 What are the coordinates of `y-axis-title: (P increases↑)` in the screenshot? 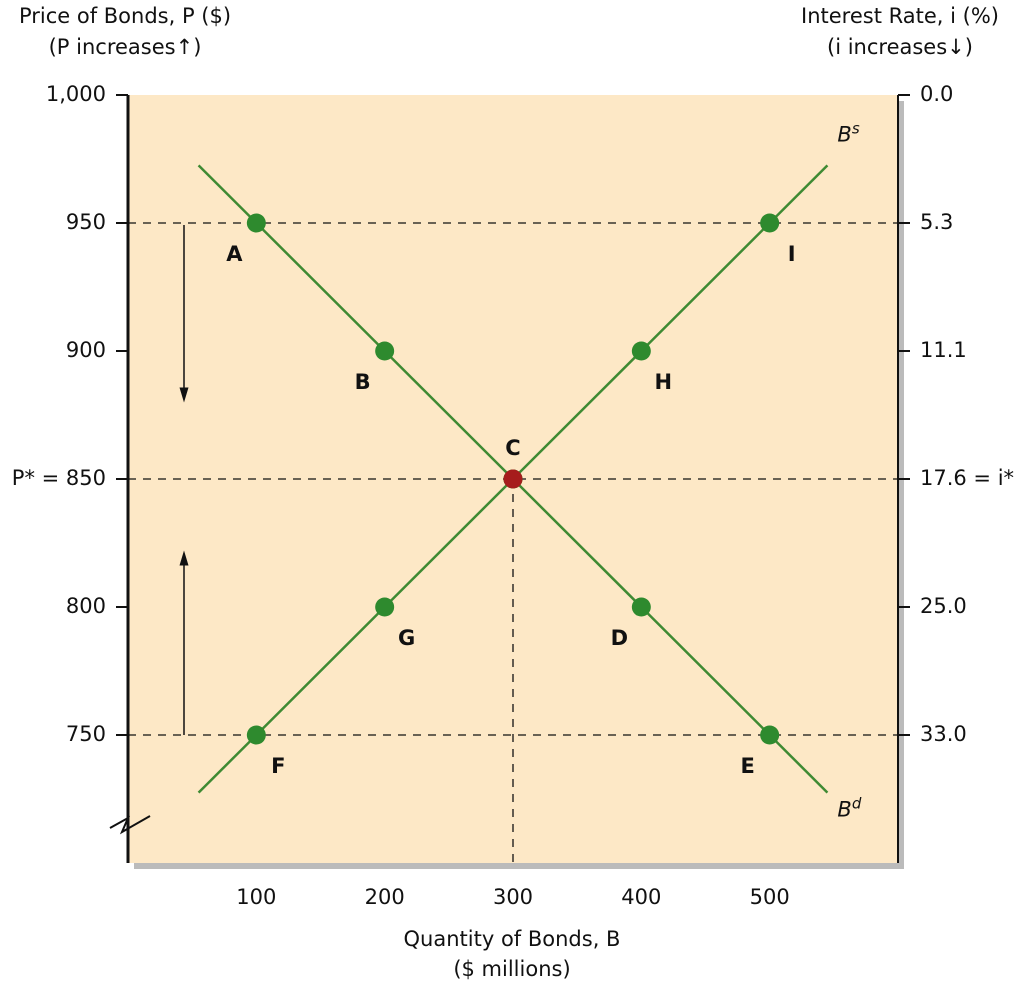 It's located at (125, 47).